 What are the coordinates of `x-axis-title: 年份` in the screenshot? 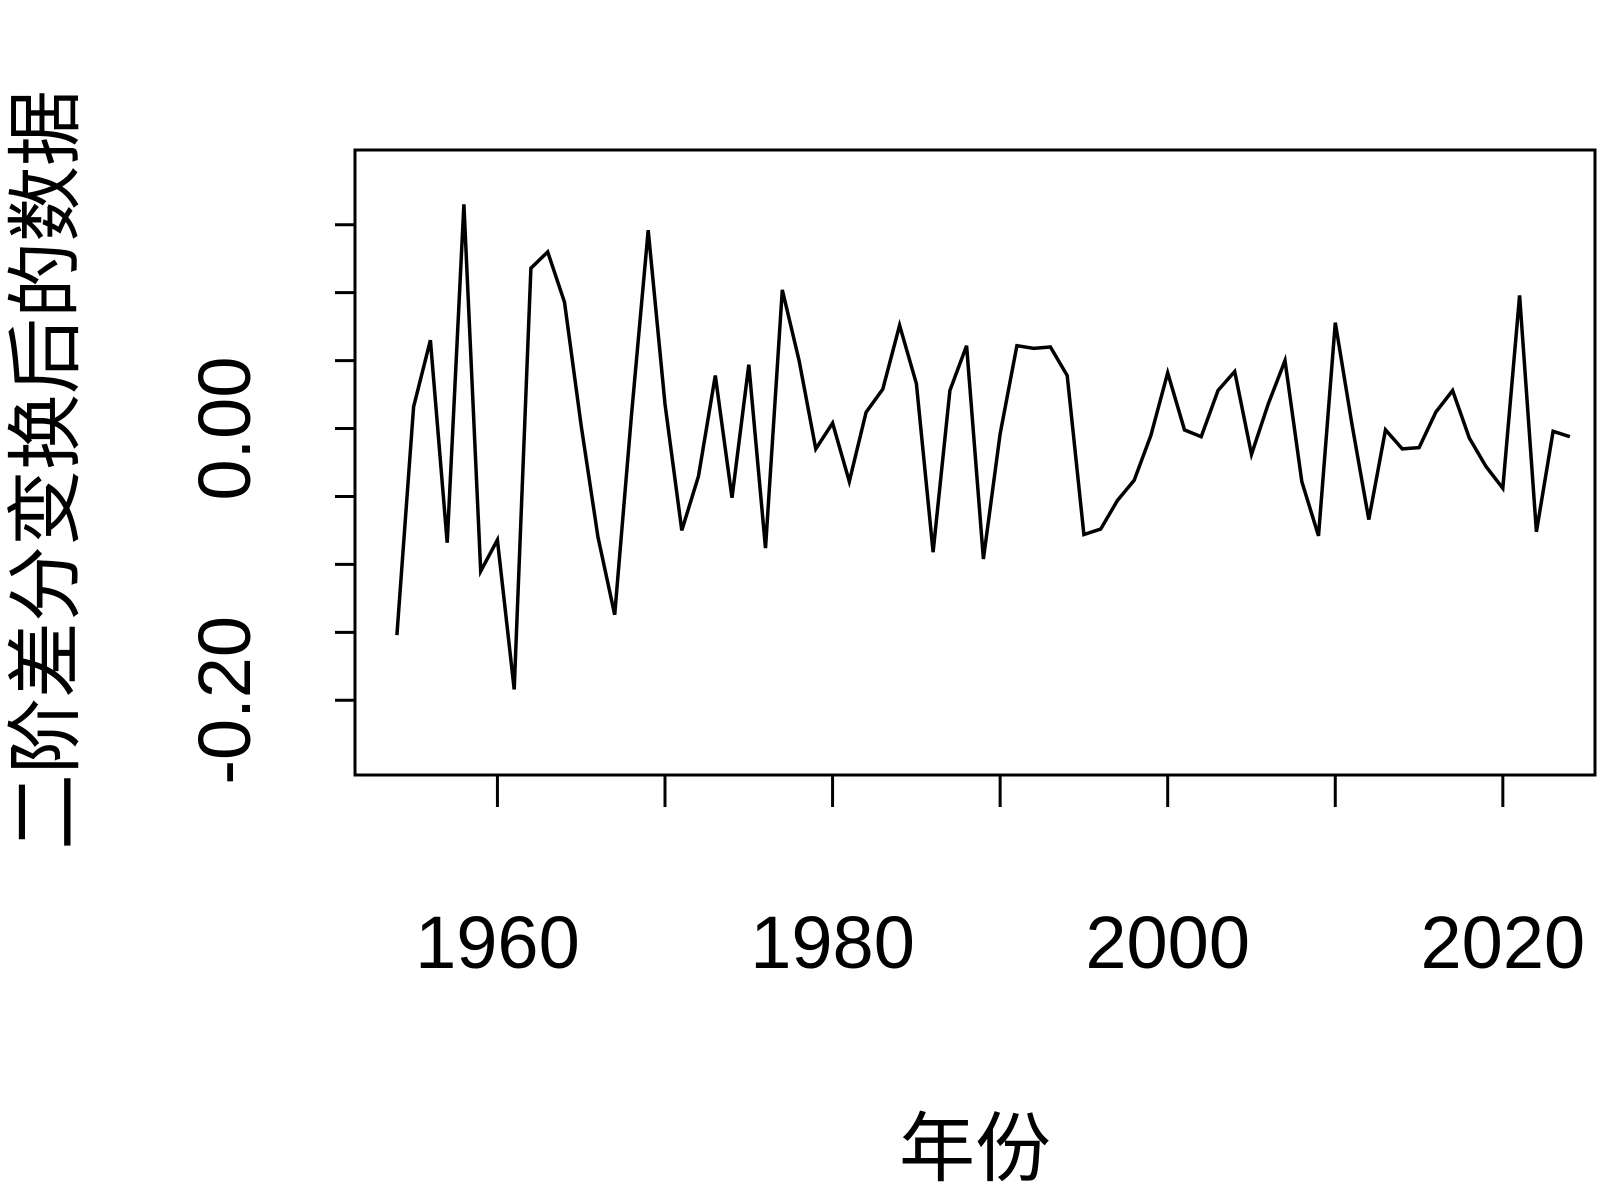 It's located at (975, 1148).